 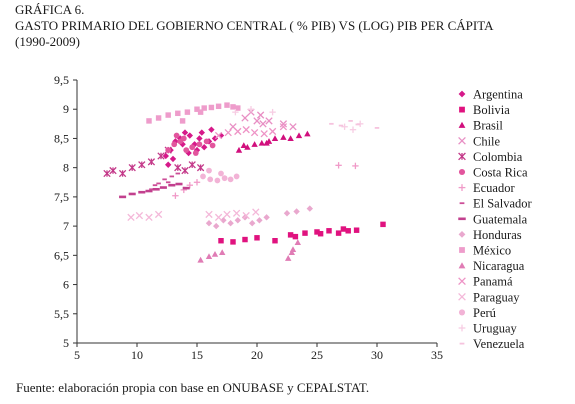 I want to click on y-tick-label: 8,5, so click(x=61, y=138).